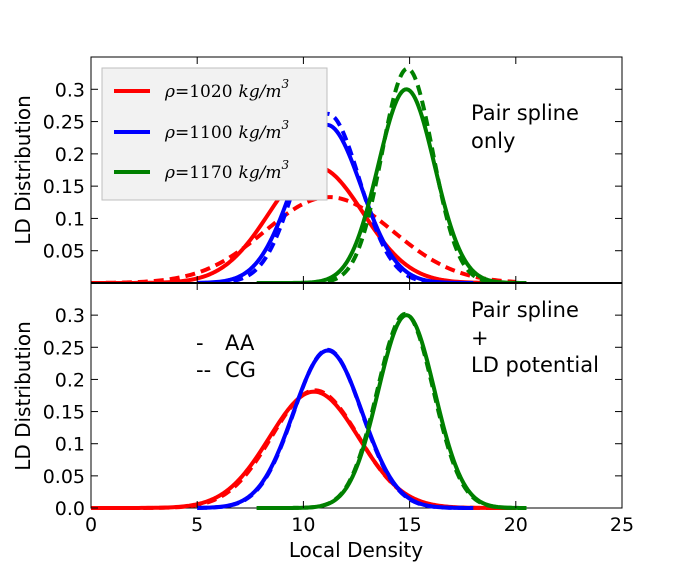  Describe the element at coordinates (64, 252) in the screenshot. I see `top-ytick-label: 0.05` at that location.